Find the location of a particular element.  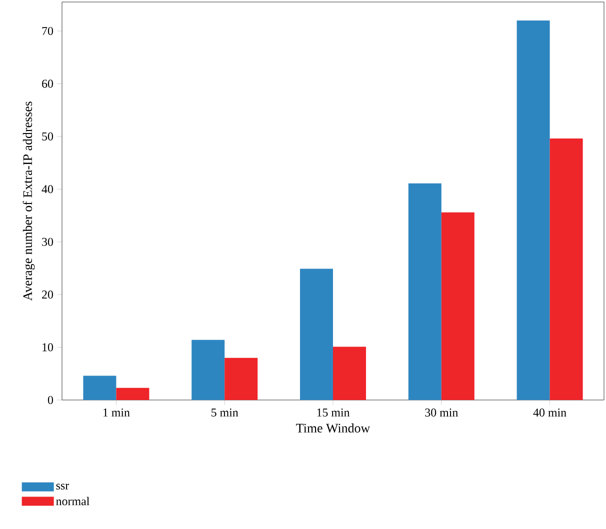

x-axis-title: Time Window is located at coordinates (333, 428).